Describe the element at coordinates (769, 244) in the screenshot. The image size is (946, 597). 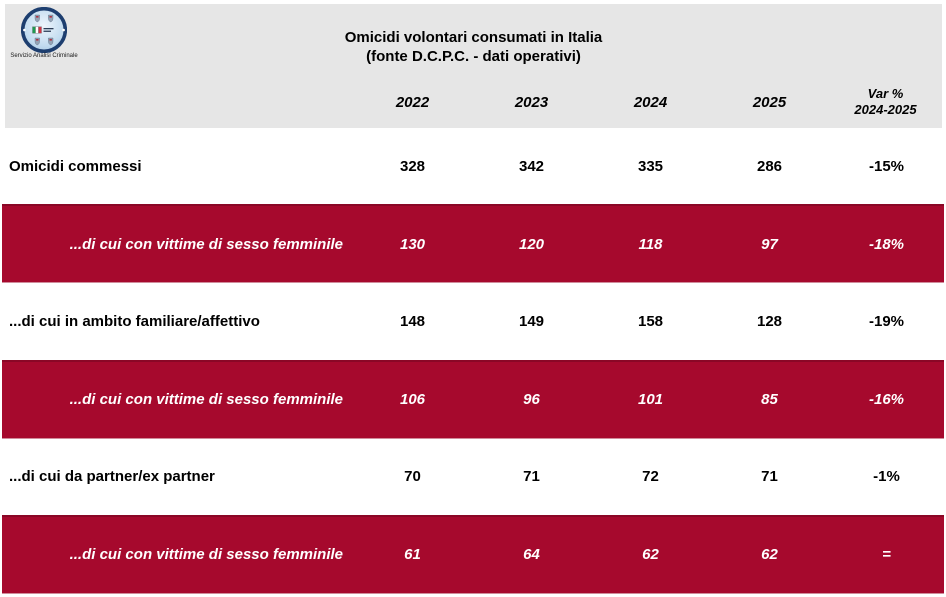
I see `cell-2025: 97` at that location.